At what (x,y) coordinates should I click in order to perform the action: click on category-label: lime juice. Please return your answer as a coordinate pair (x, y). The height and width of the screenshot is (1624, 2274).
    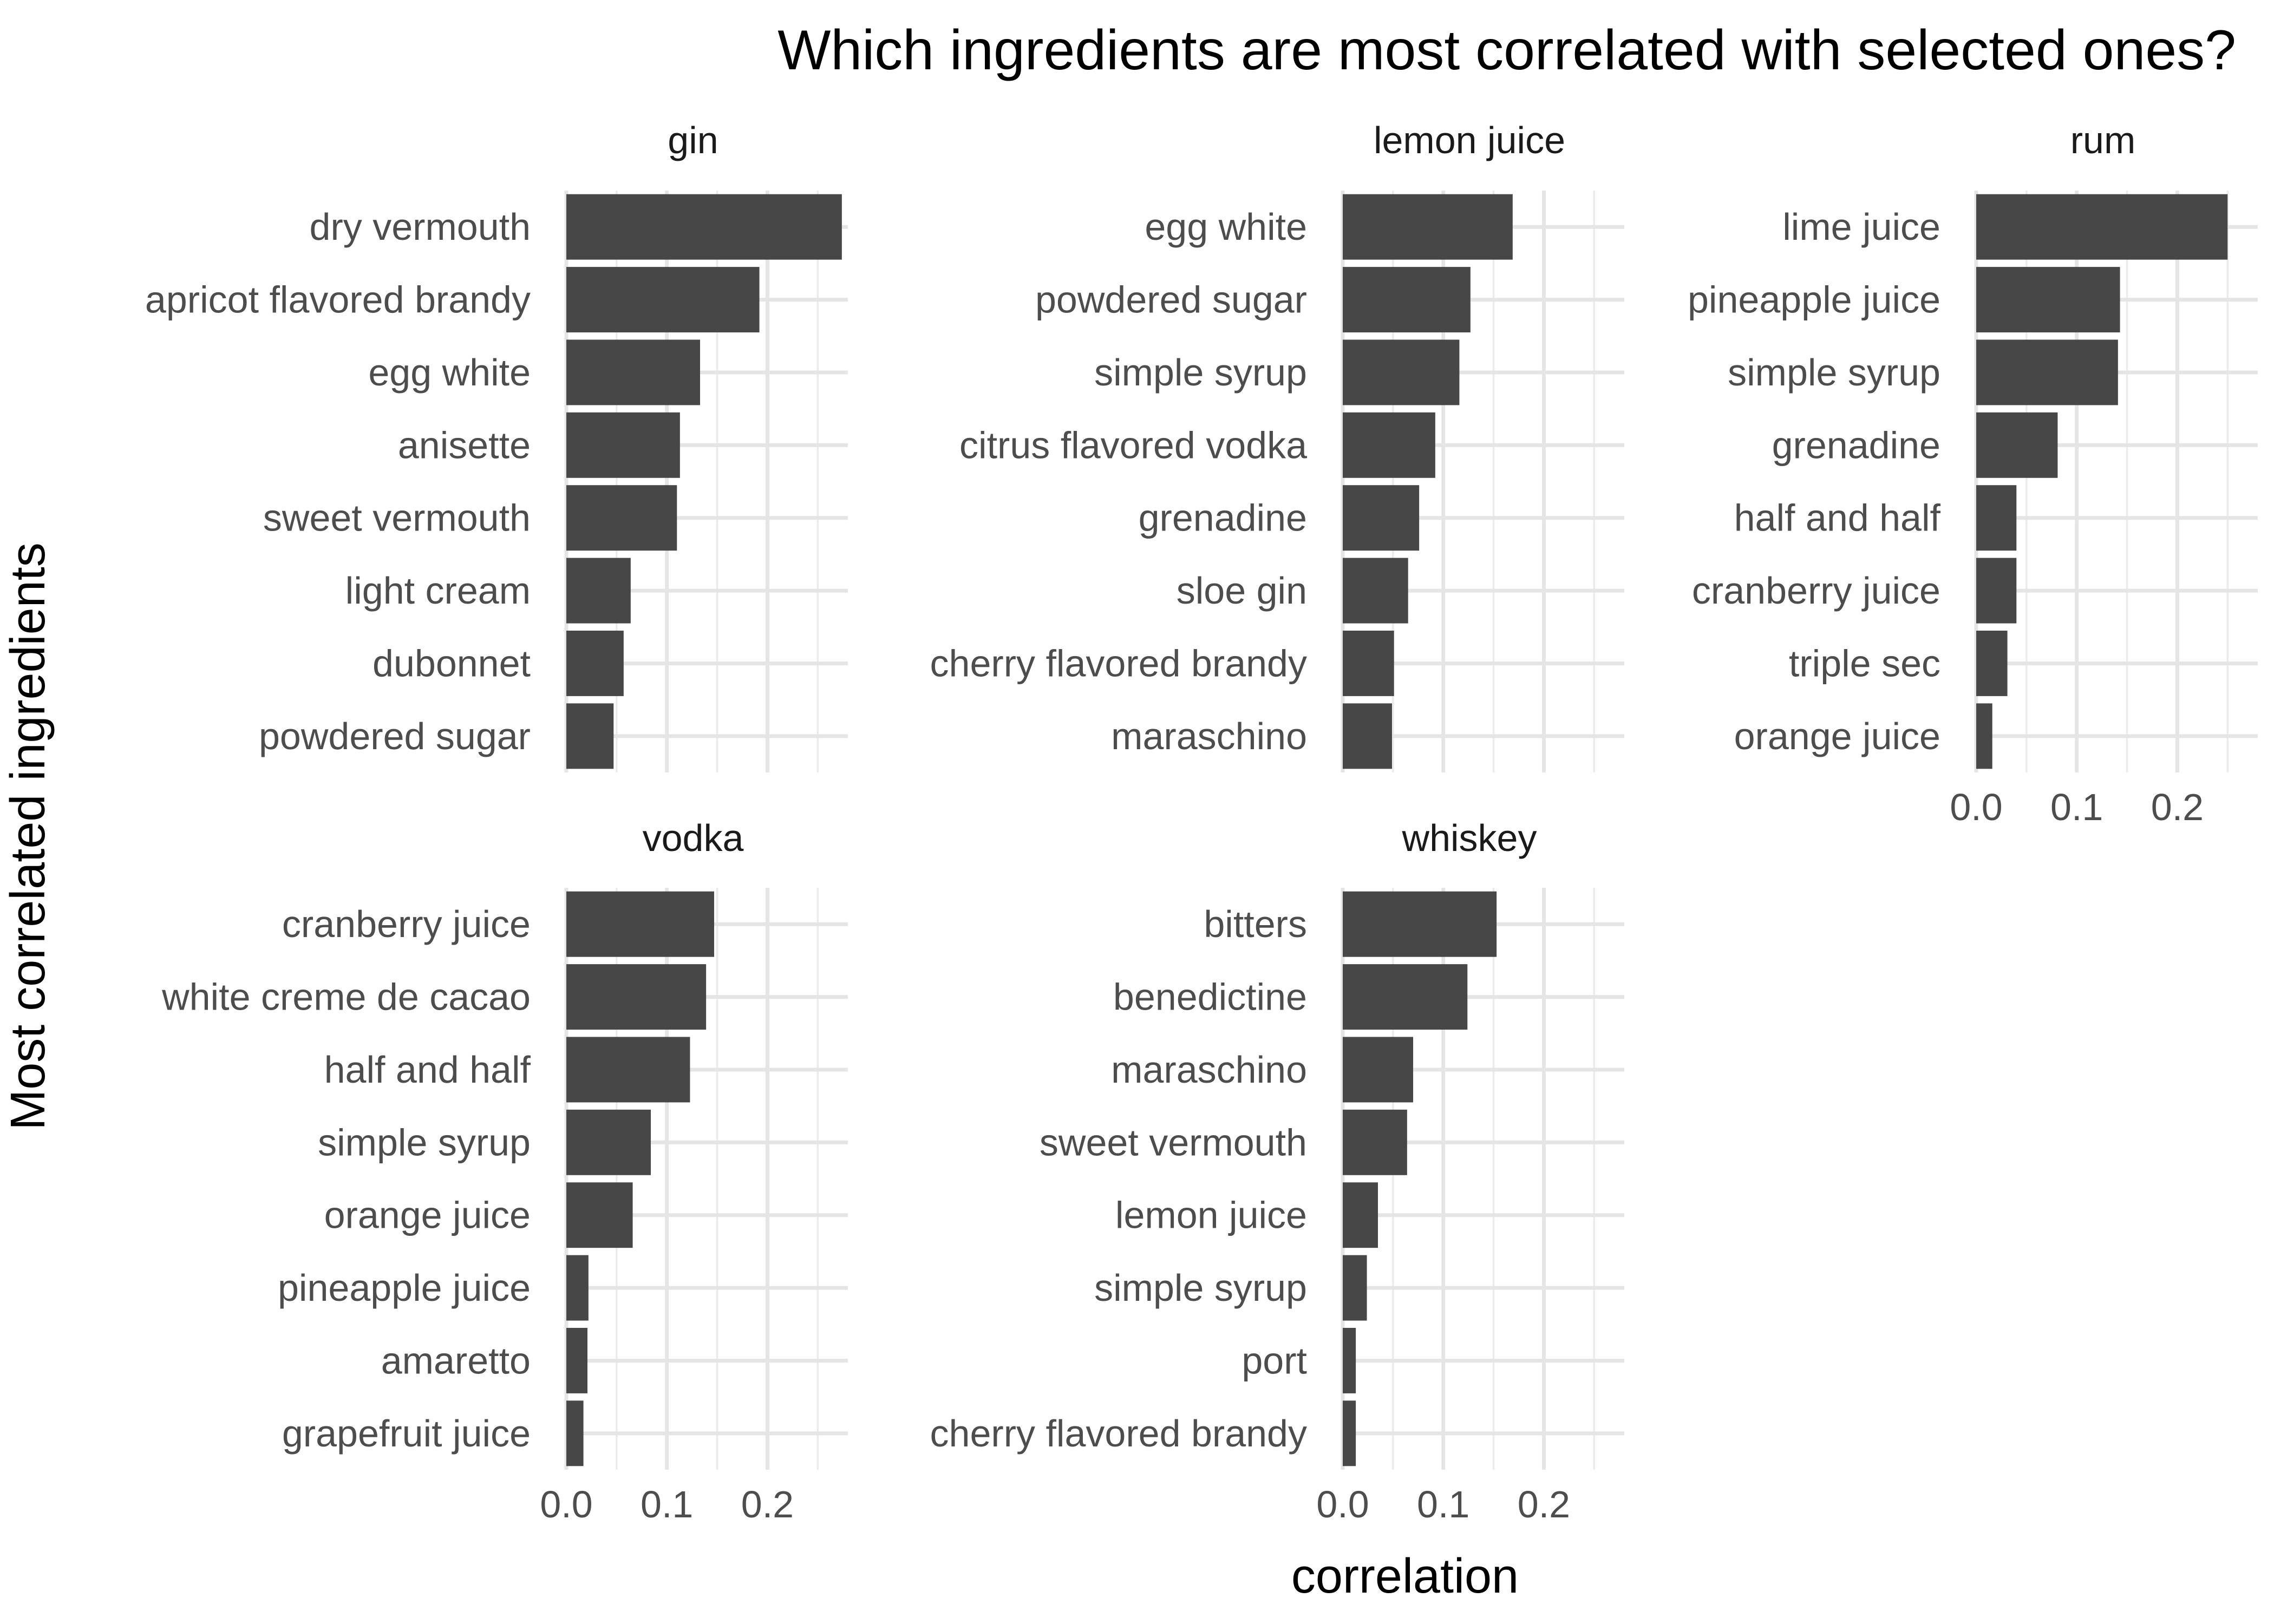
    Looking at the image, I should click on (1861, 227).